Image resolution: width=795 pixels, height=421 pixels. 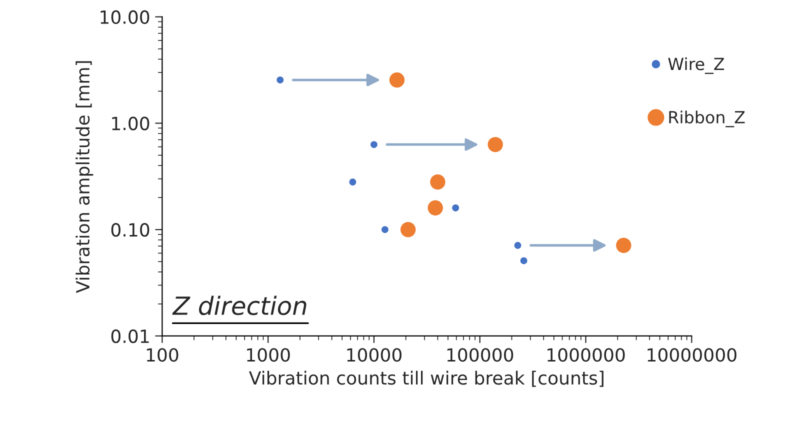 I want to click on x-axis-title: Vibration counts till wire break [counts], so click(x=426, y=378).